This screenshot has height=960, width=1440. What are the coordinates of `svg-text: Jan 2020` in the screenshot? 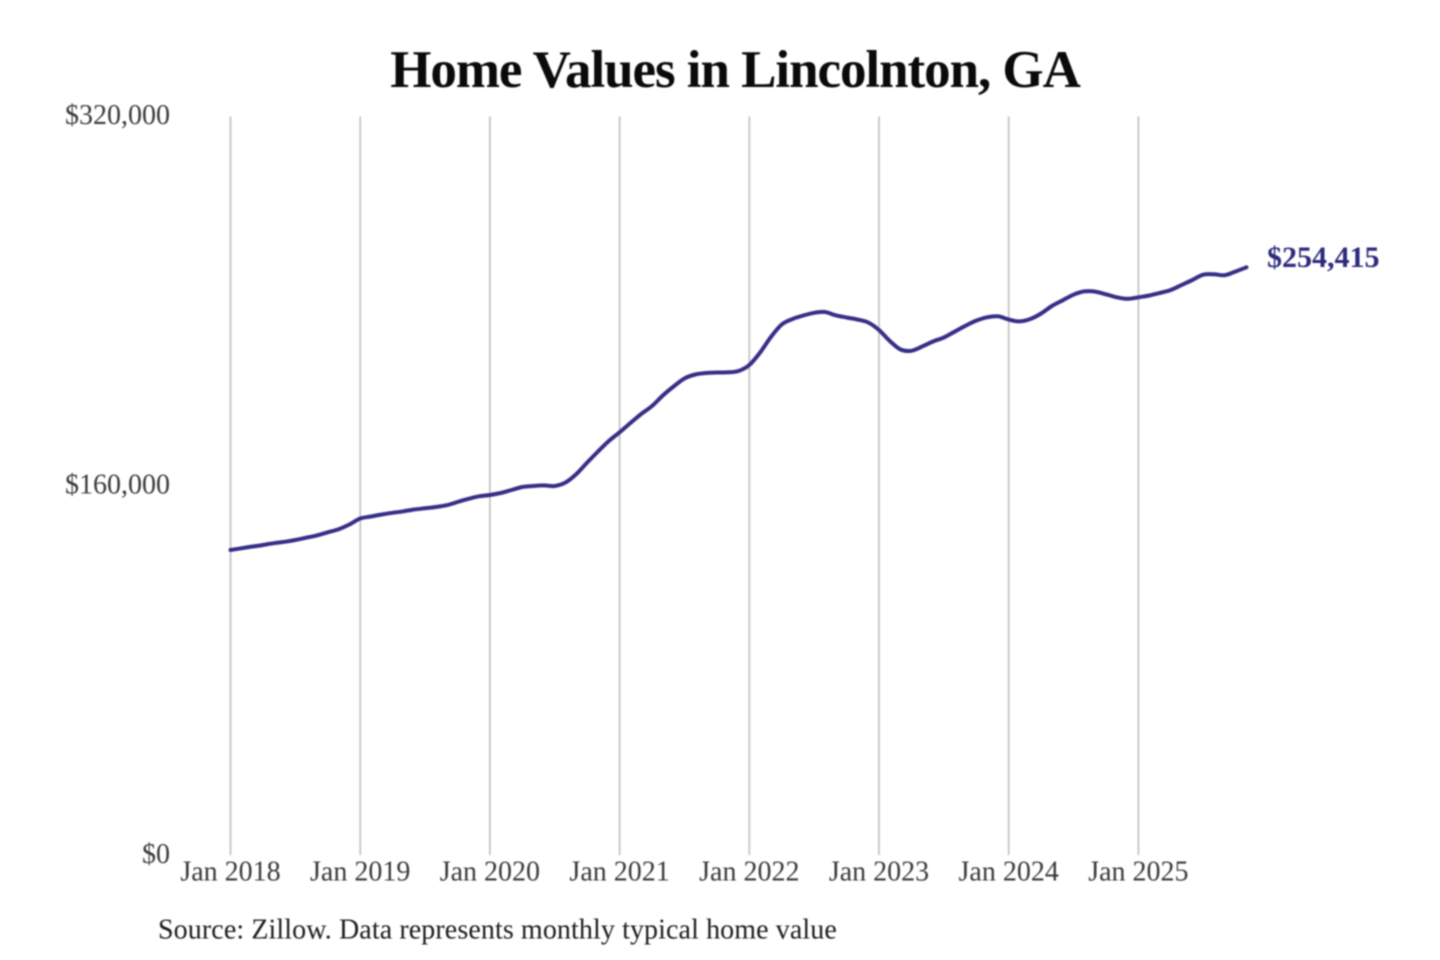 It's located at (490, 872).